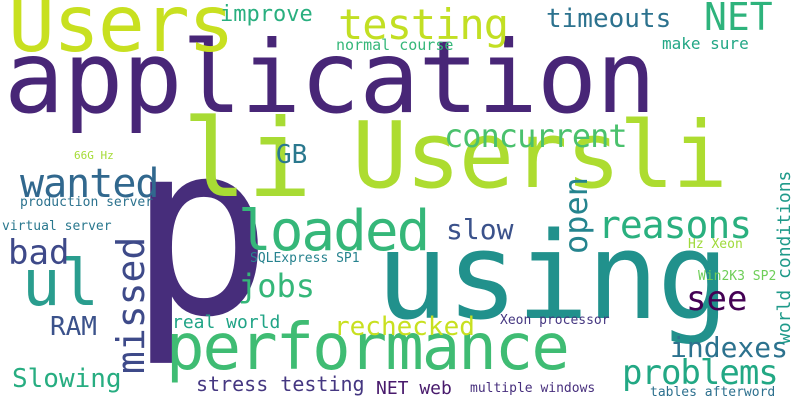  I want to click on word-sqlexpress-sp1: SQLExpress SP1, so click(305, 258).